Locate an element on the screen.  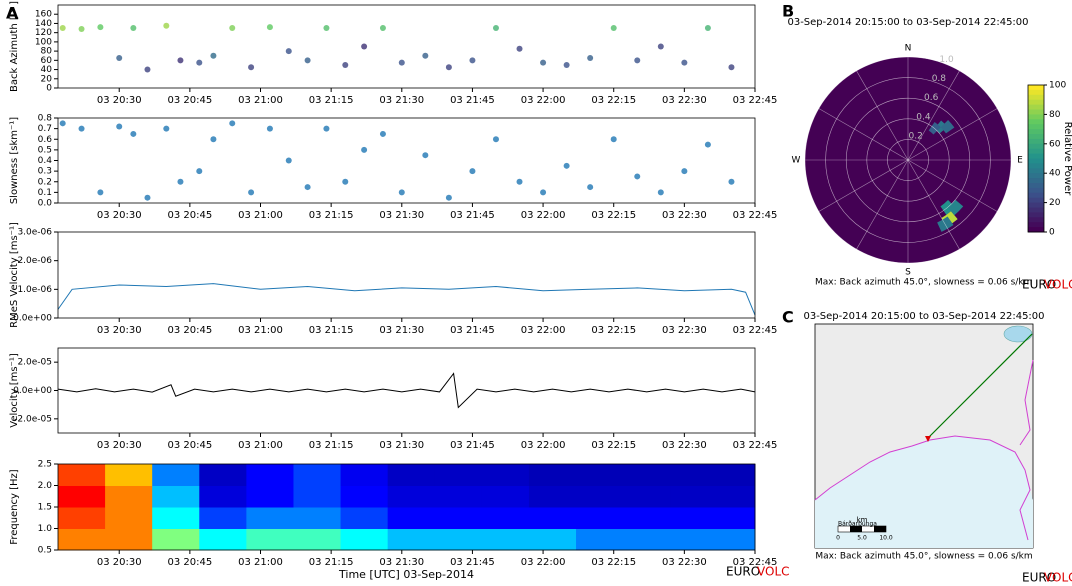
direction-label: W is located at coordinates (796, 161).